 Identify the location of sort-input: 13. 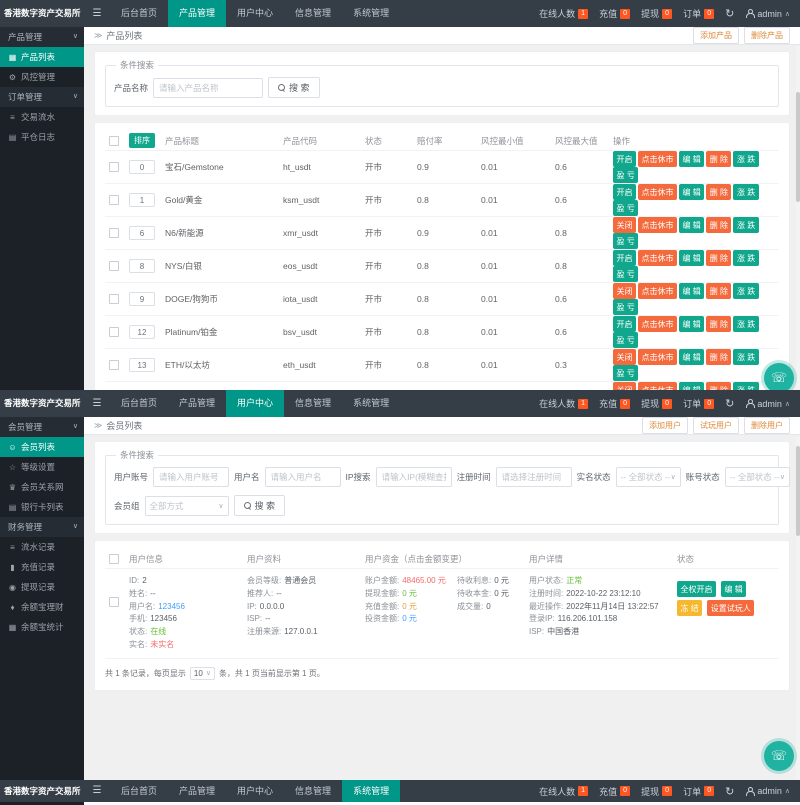
(142, 365).